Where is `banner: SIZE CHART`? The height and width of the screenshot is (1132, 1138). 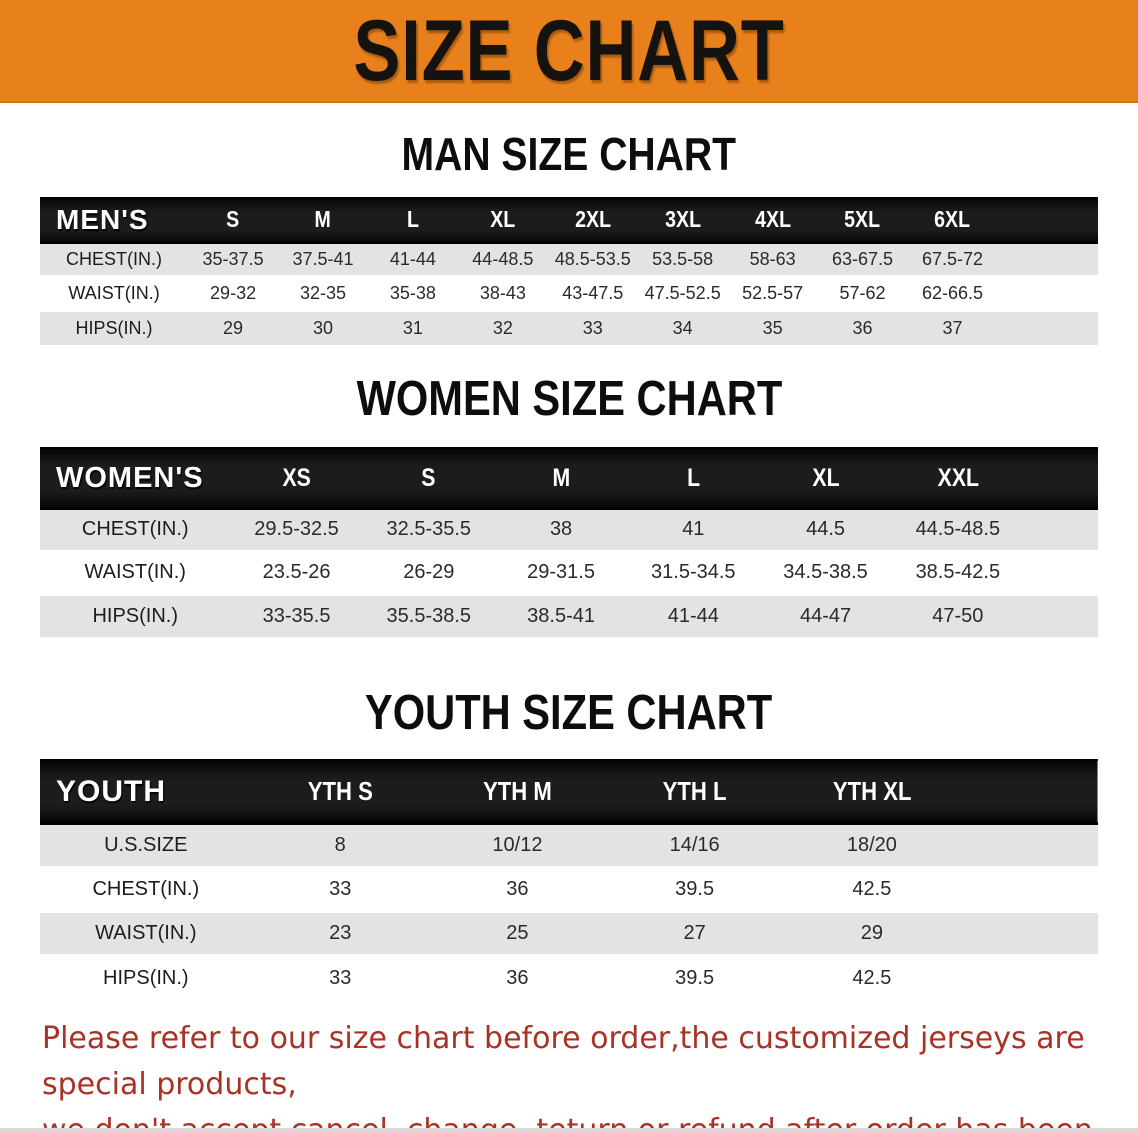 banner: SIZE CHART is located at coordinates (569, 51).